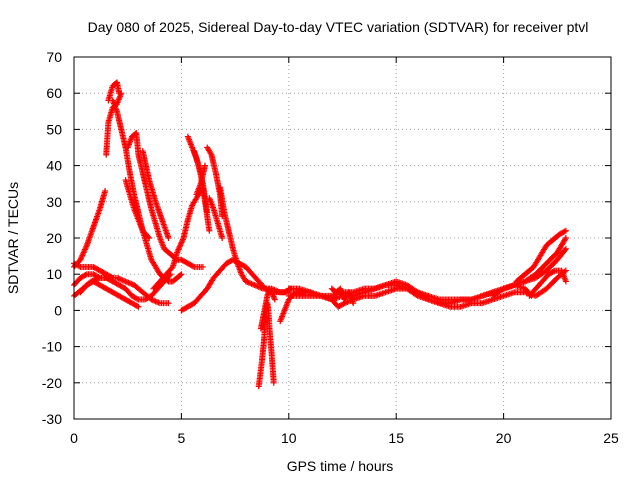 Image resolution: width=640 pixels, height=480 pixels. I want to click on series-s20, so click(266, 345).